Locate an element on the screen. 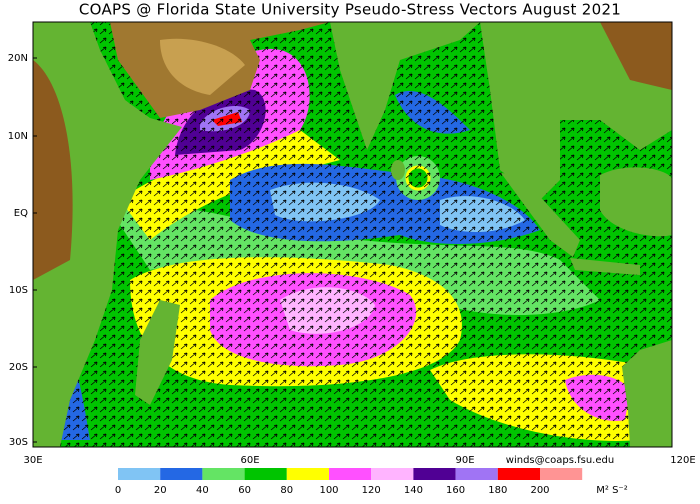  lon-label: 60E is located at coordinates (249, 460).